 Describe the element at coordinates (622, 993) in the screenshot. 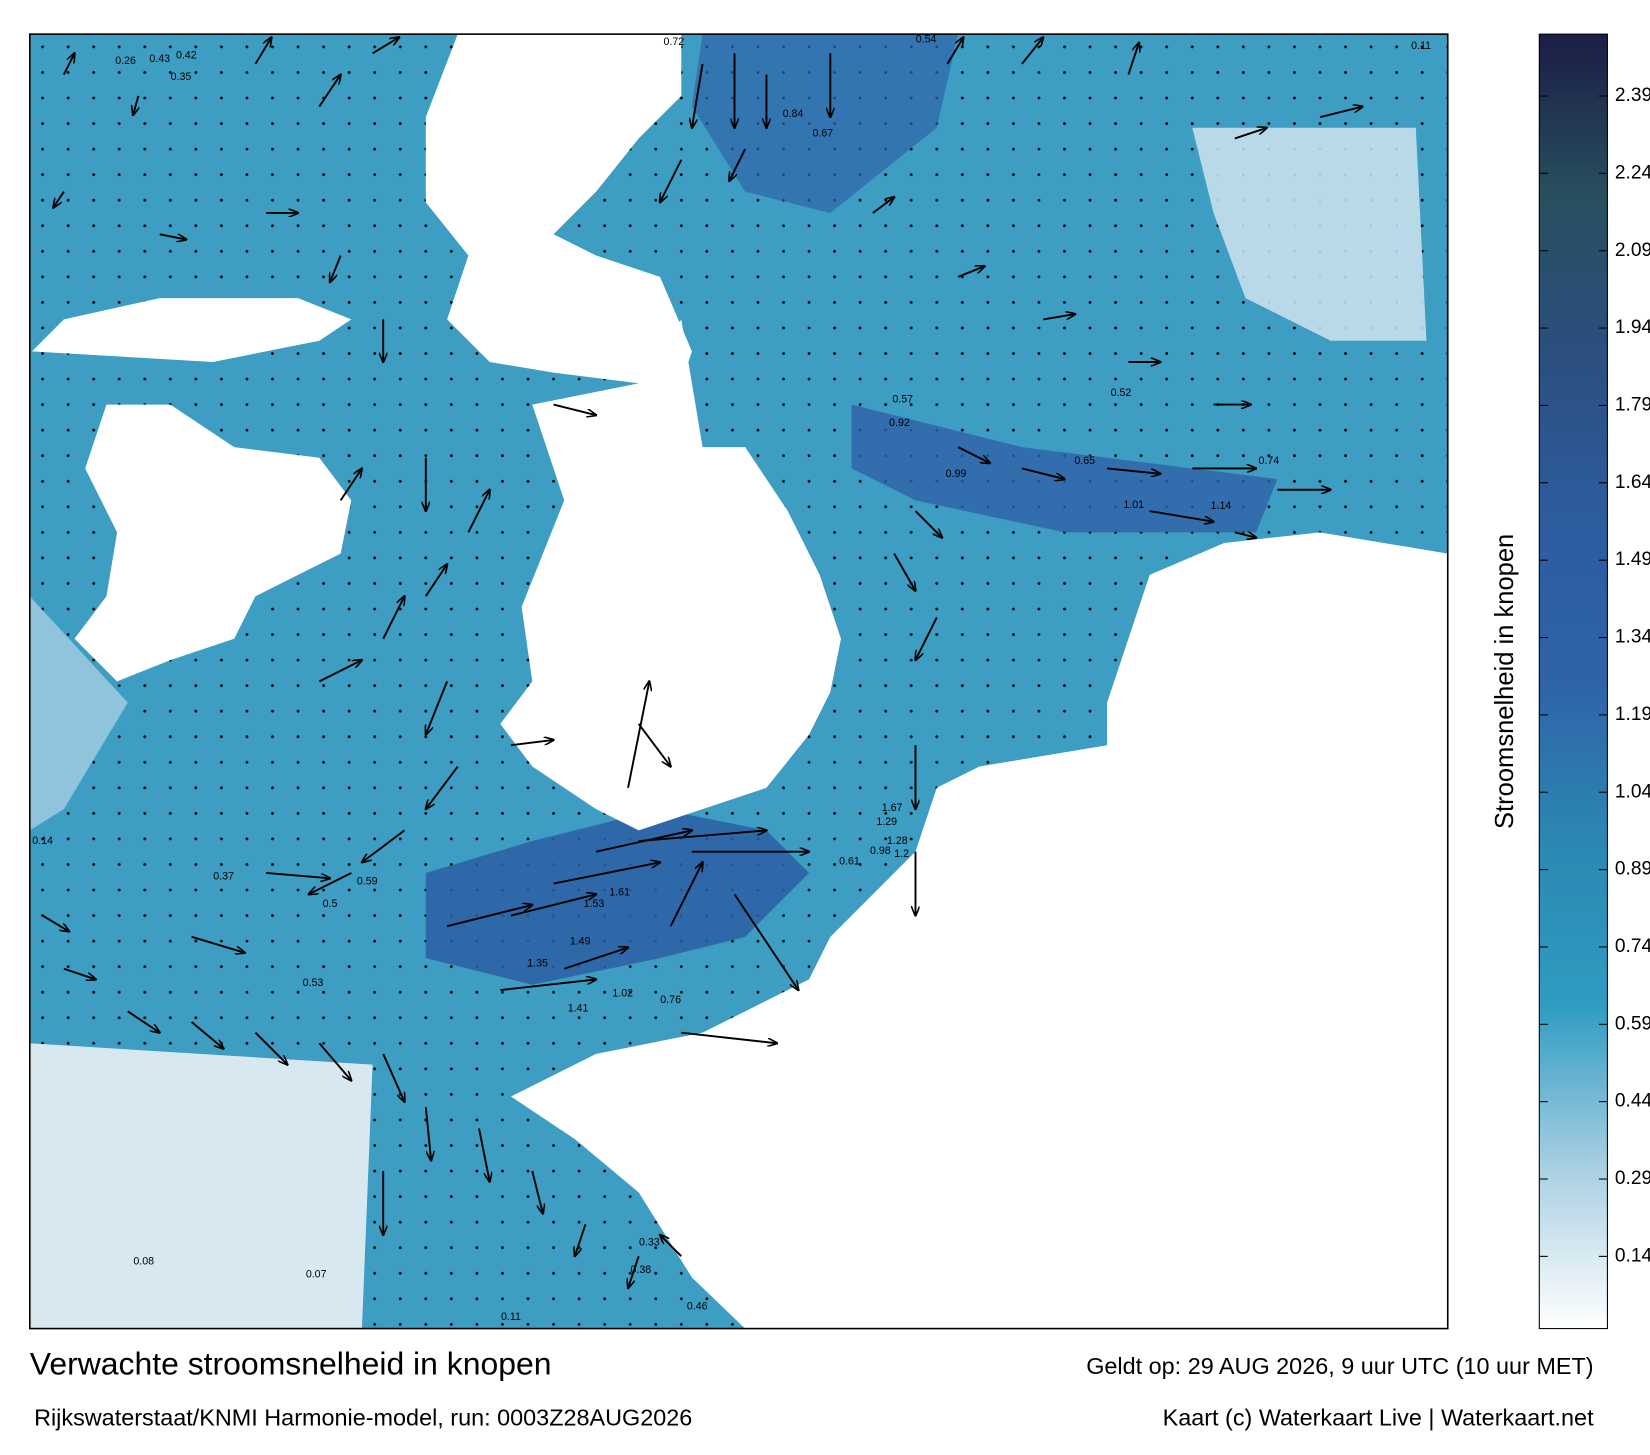

I see `speed-label: 1.02` at that location.